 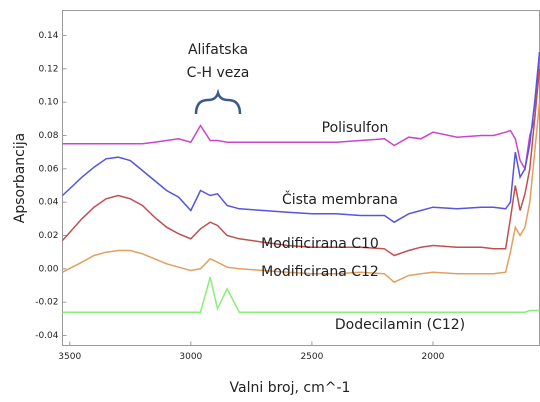 I want to click on series-label: Čista membrana, so click(x=340, y=199).